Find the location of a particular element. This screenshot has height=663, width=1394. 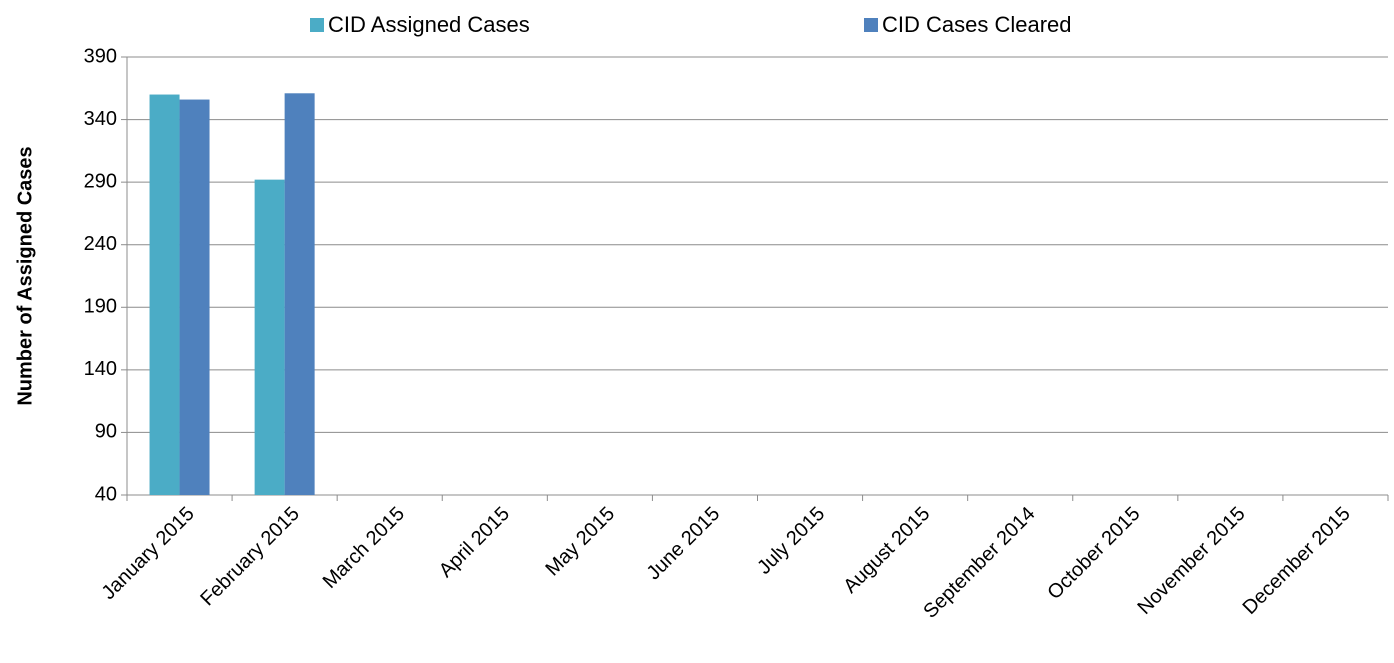

x-tick-label: March 2015 is located at coordinates (364, 548).